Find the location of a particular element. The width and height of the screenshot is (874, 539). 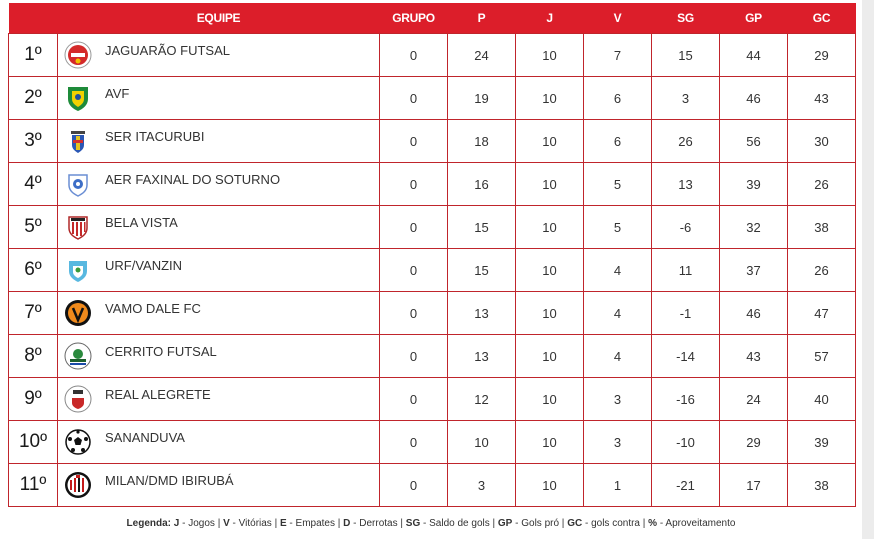

scrollbar is located at coordinates (868, 269).